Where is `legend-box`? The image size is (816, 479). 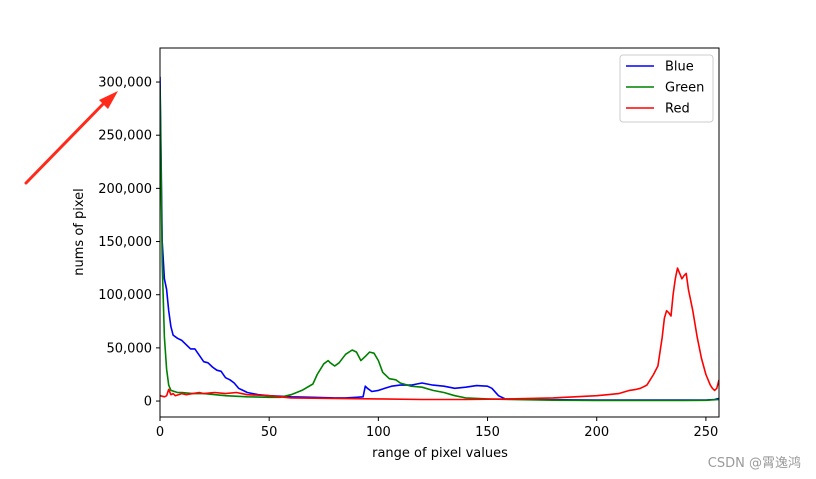 legend-box is located at coordinates (666, 88).